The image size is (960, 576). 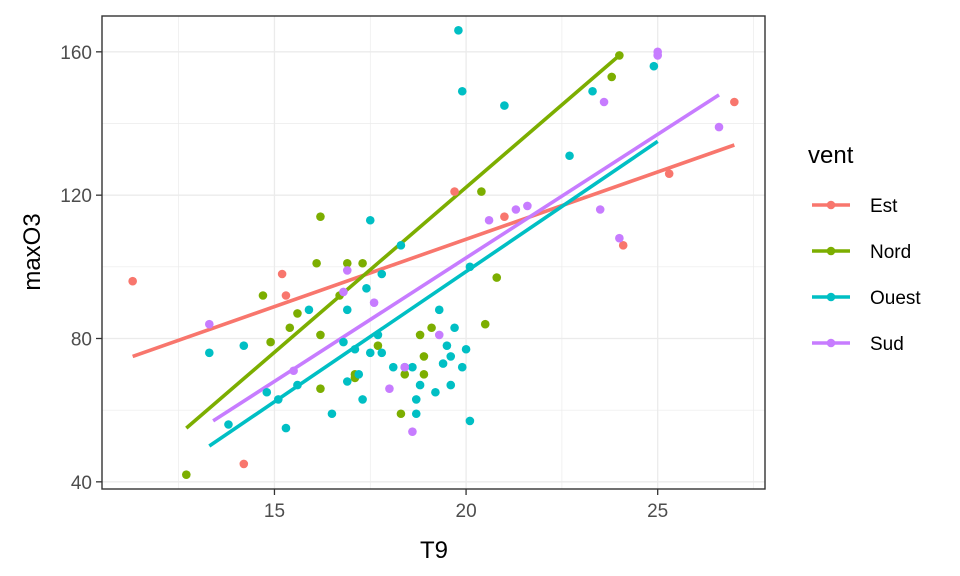 What do you see at coordinates (887, 344) in the screenshot?
I see `legend-label-sud: Sud` at bounding box center [887, 344].